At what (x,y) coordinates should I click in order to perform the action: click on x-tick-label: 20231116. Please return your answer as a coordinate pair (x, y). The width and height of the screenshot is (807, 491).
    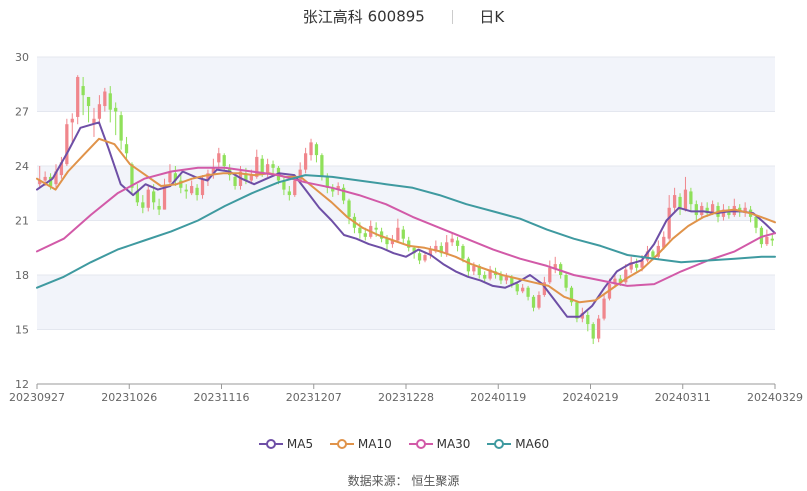
    Looking at the image, I should click on (222, 397).